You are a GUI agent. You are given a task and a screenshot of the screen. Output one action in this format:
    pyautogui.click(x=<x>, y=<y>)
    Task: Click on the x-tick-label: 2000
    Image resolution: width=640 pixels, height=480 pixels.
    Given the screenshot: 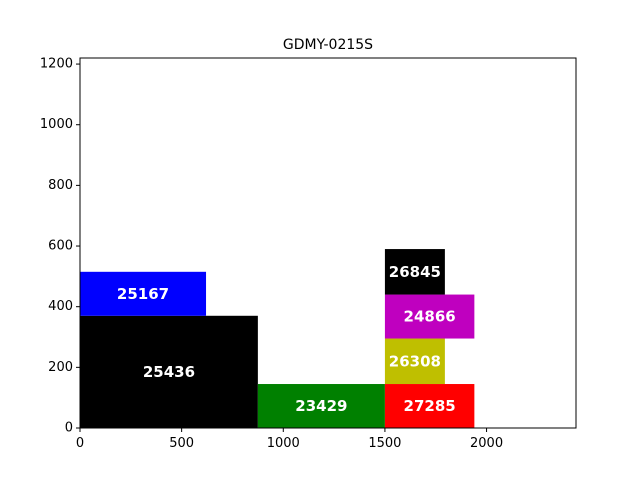 What is the action you would take?
    pyautogui.click(x=486, y=443)
    